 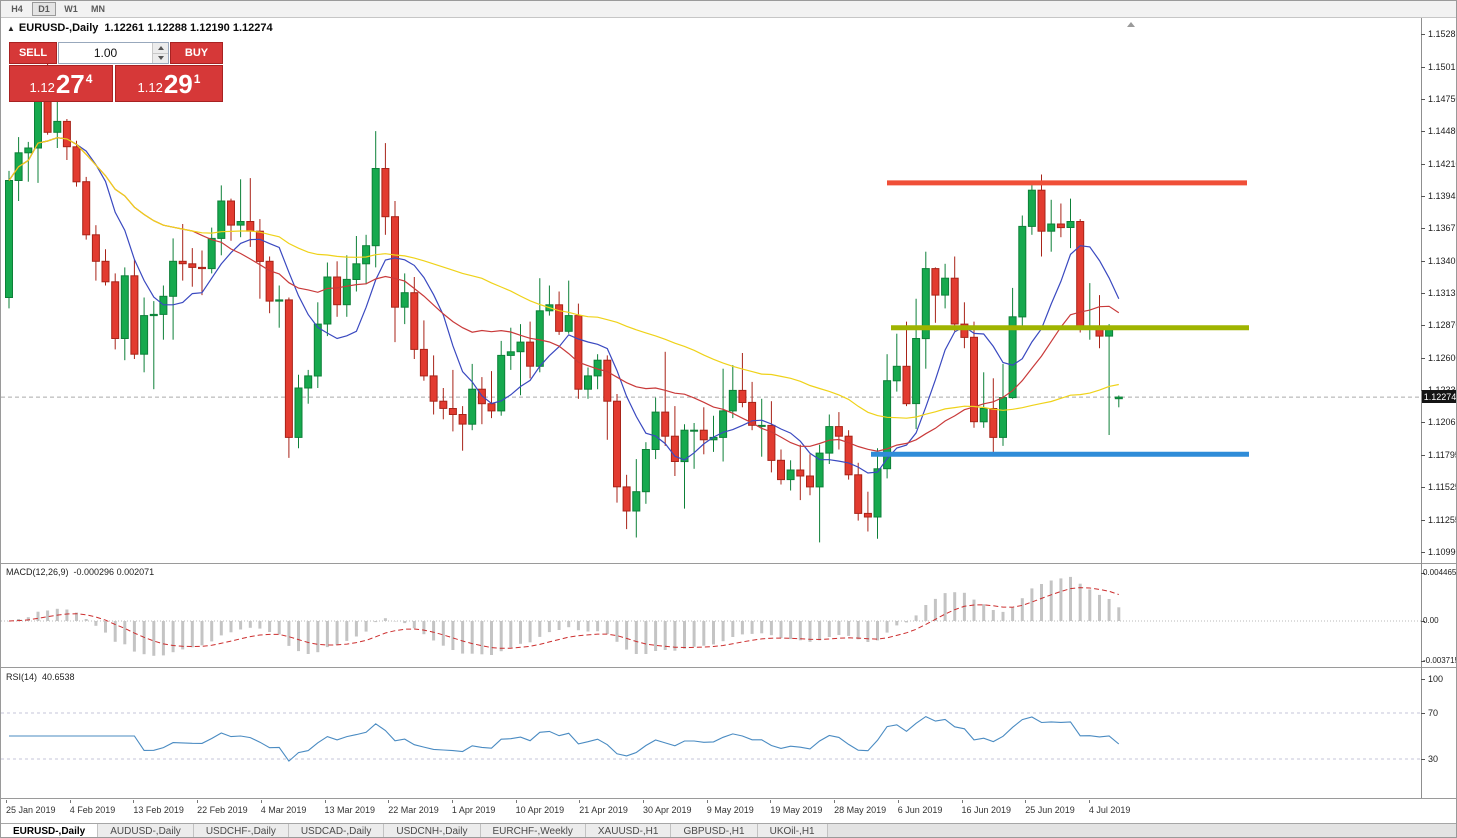 I want to click on chart-shift-marker-icon, so click(x=1131, y=24).